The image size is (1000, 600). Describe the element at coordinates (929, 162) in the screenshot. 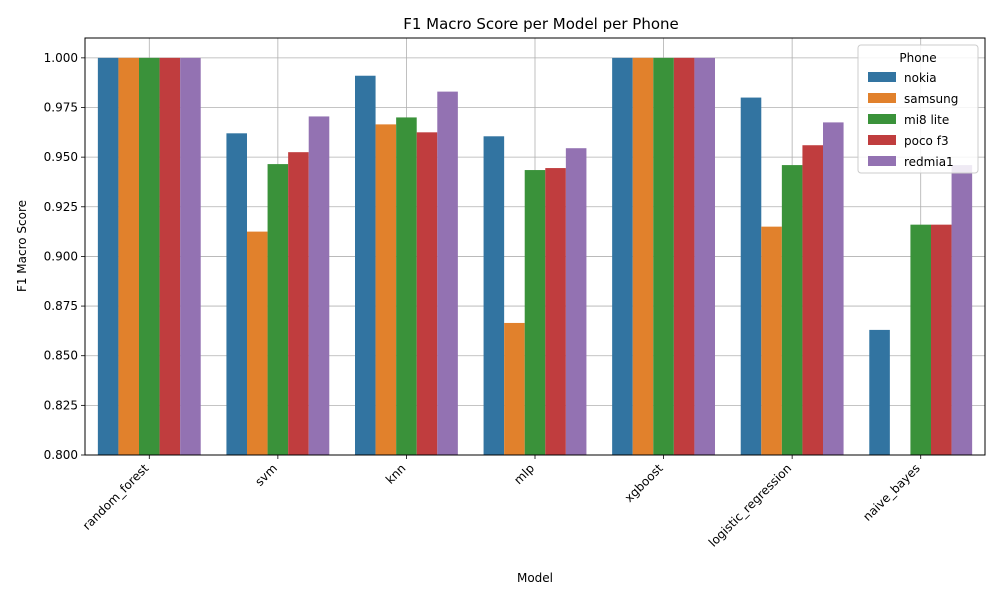

I see `legend-entry: redmia1` at that location.